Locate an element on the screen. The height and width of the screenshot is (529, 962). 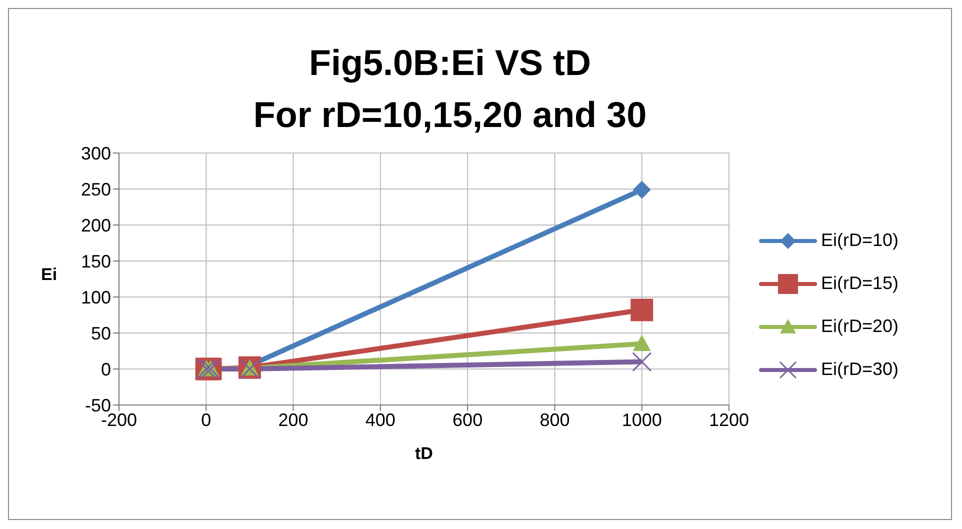
legend-label: Ei(rD=15) is located at coordinates (860, 283).